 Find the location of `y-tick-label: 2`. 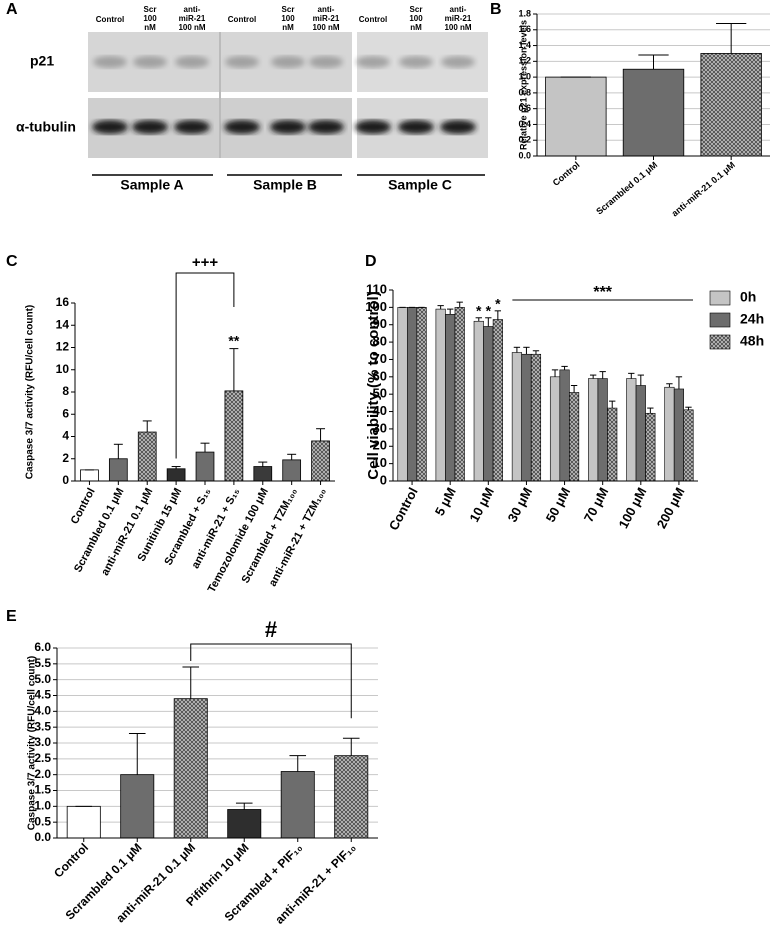

y-tick-label: 2 is located at coordinates (65, 458).